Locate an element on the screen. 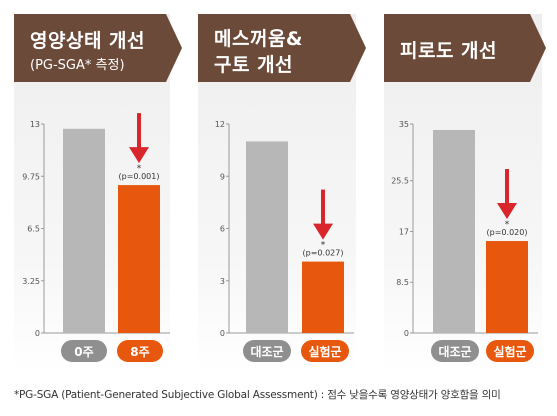  banner-nausea: 메스꺼움& 구토 개선 is located at coordinates (282, 48).